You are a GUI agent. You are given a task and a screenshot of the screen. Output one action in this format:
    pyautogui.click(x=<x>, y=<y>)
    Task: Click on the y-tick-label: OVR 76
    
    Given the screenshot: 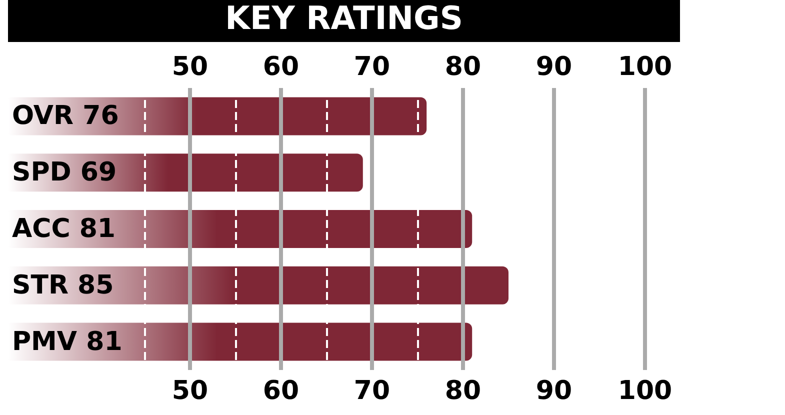 What is the action you would take?
    pyautogui.click(x=65, y=116)
    